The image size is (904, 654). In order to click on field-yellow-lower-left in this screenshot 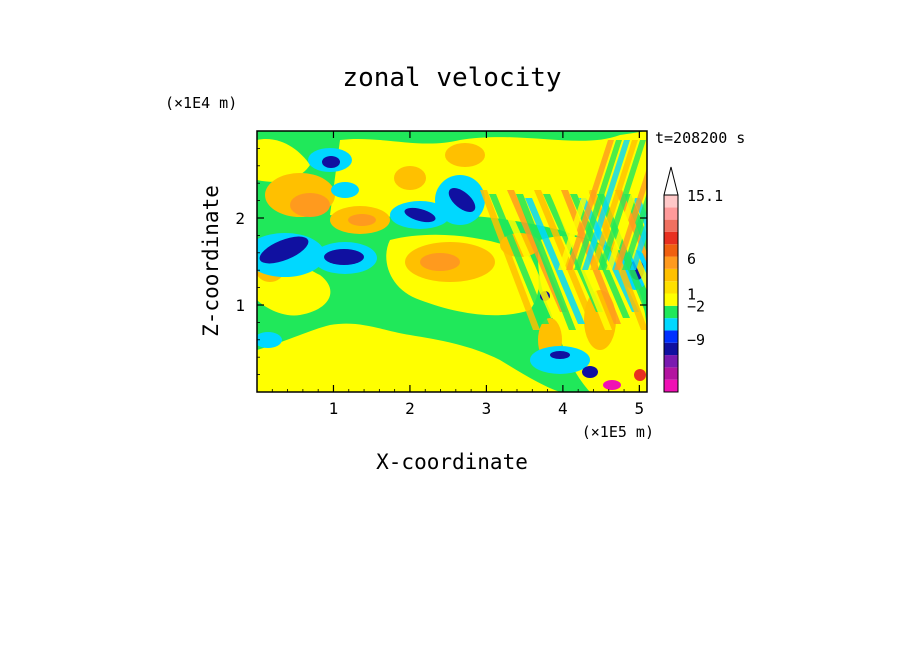, I will do `click(408, 357)`.